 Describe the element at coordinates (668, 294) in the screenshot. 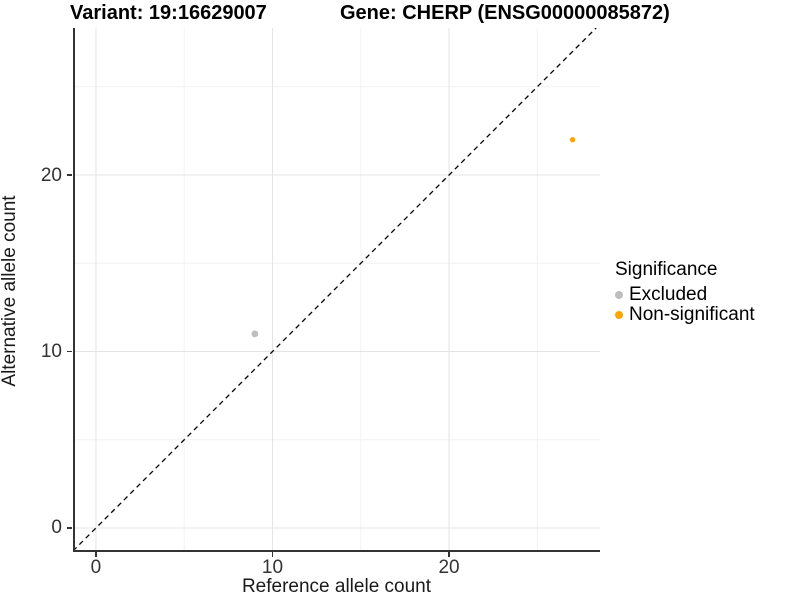

I see `legend-item-label: Excluded` at that location.